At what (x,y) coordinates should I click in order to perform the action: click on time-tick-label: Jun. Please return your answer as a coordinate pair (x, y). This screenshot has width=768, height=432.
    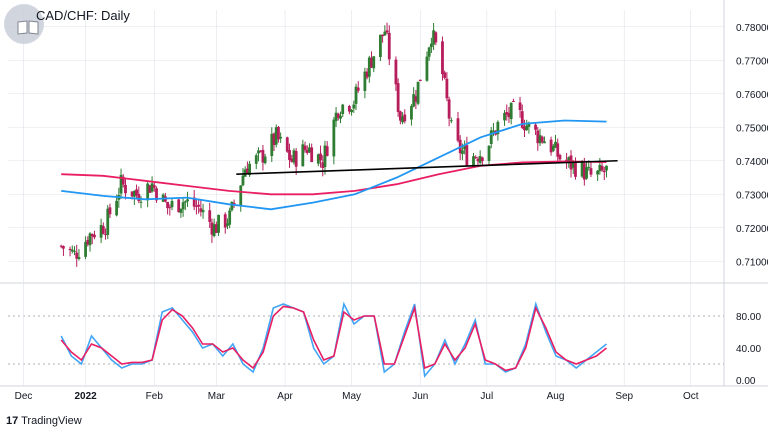
    Looking at the image, I should click on (420, 396).